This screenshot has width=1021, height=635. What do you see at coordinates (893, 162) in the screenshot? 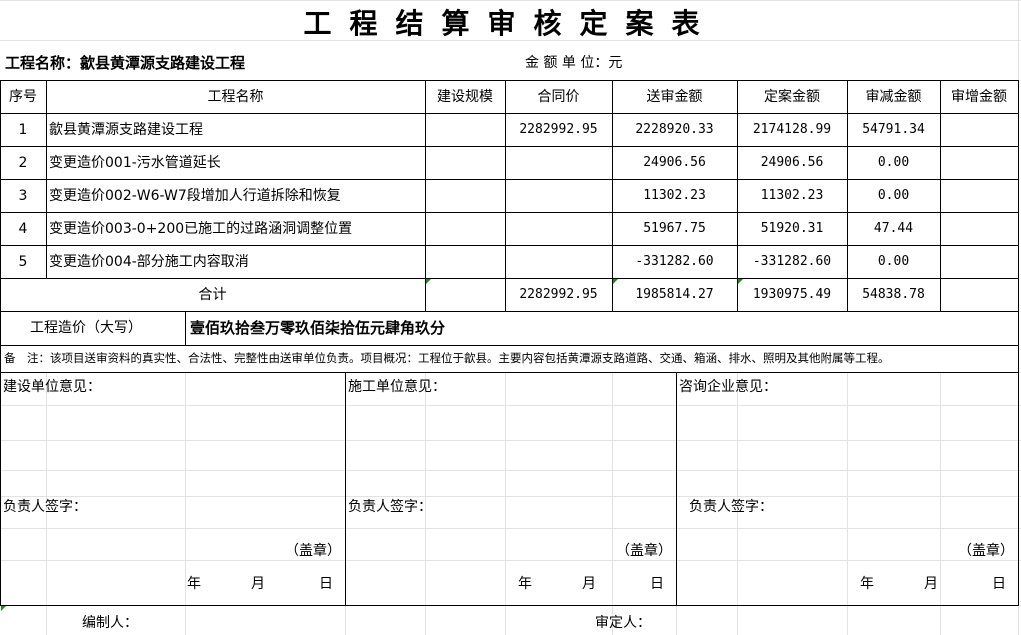
I see `row-2-reduced: 0.00` at bounding box center [893, 162].